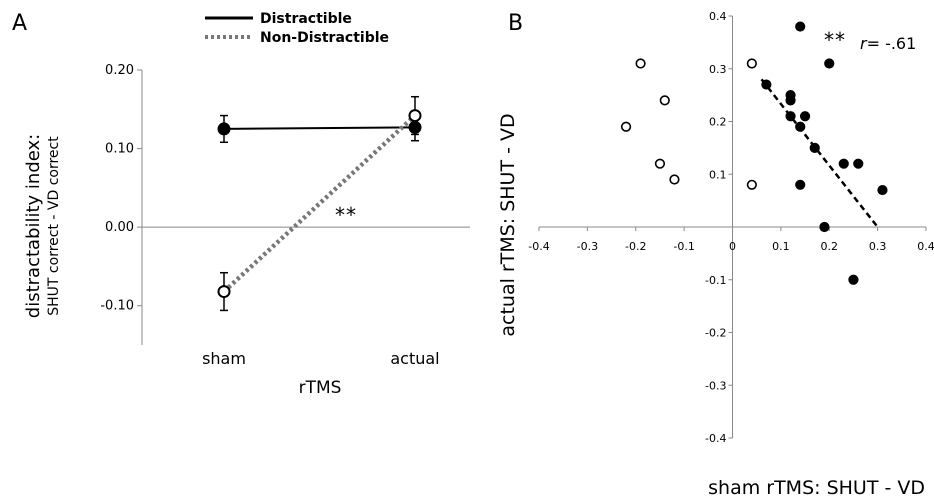 This screenshot has height=502, width=934. I want to click on panel-b-ytick-label: -0.1, so click(715, 280).